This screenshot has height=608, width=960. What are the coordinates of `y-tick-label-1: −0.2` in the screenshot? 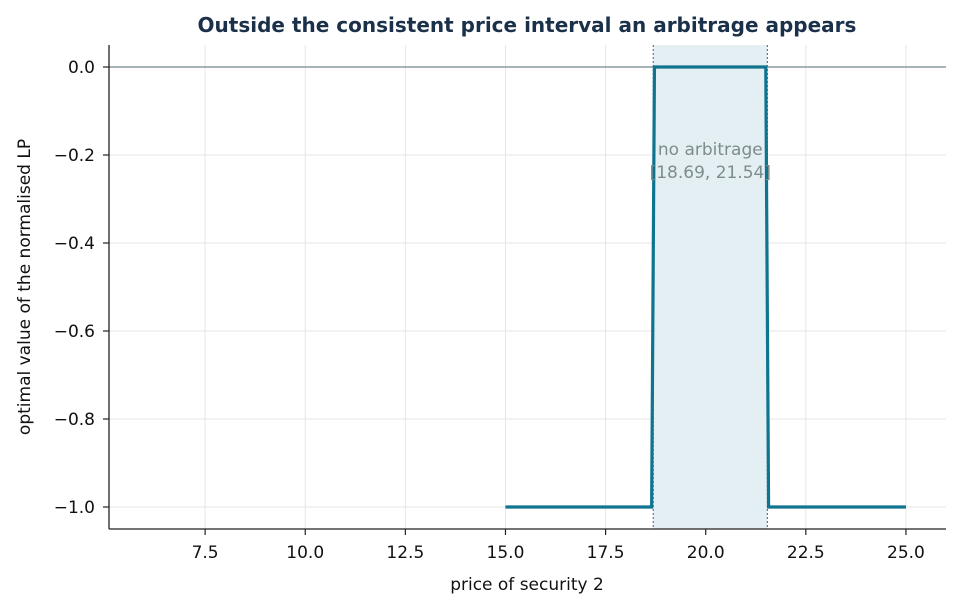 It's located at (74, 156).